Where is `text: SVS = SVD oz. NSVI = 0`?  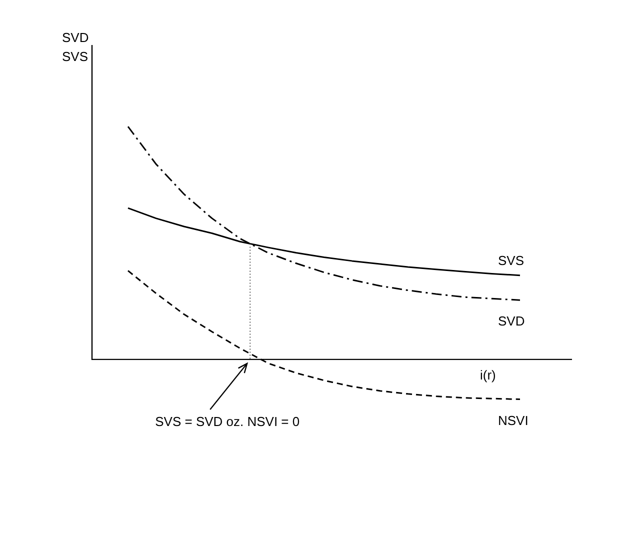 text: SVS = SVD oz. NSVI = 0 is located at coordinates (227, 422).